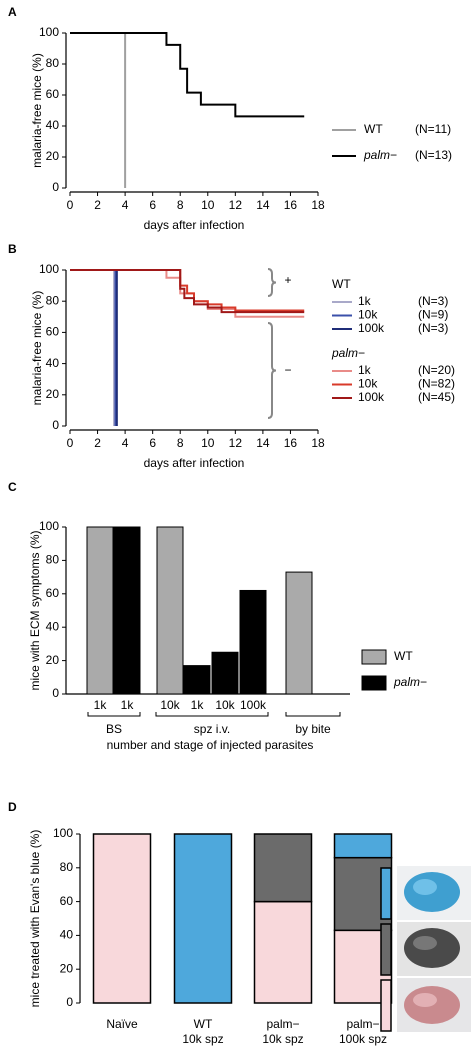 This screenshot has width=475, height=1056. Describe the element at coordinates (433, 315) in the screenshot. I see `legend-note: (N=9)` at that location.